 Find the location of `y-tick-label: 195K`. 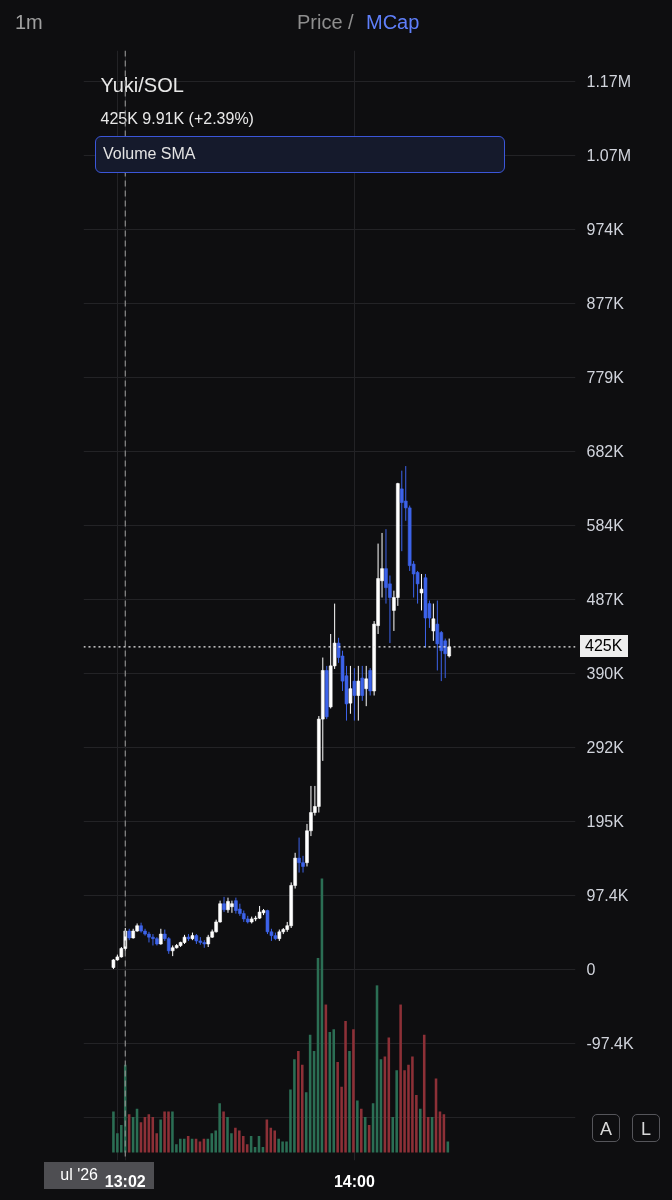

y-tick-label: 195K is located at coordinates (605, 822).